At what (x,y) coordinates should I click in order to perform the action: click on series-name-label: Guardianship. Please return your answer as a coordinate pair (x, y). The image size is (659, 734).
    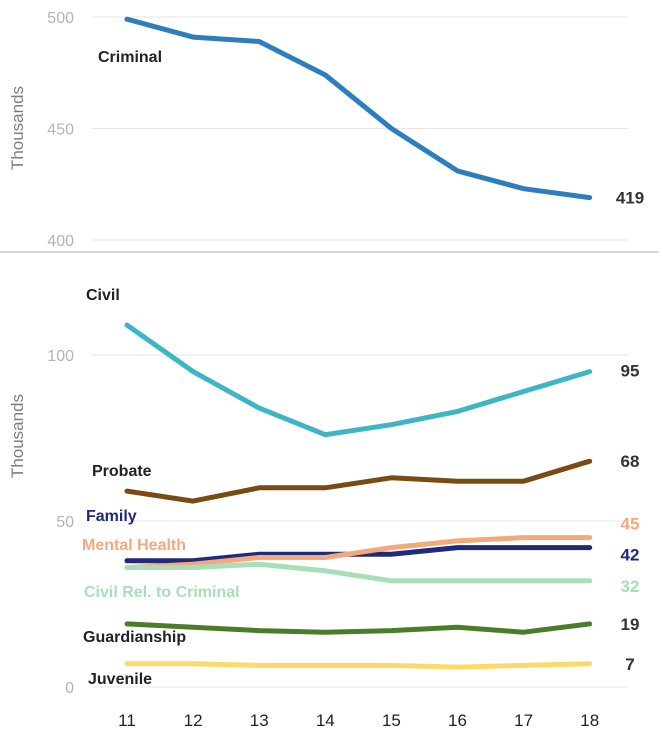
    Looking at the image, I should click on (134, 637).